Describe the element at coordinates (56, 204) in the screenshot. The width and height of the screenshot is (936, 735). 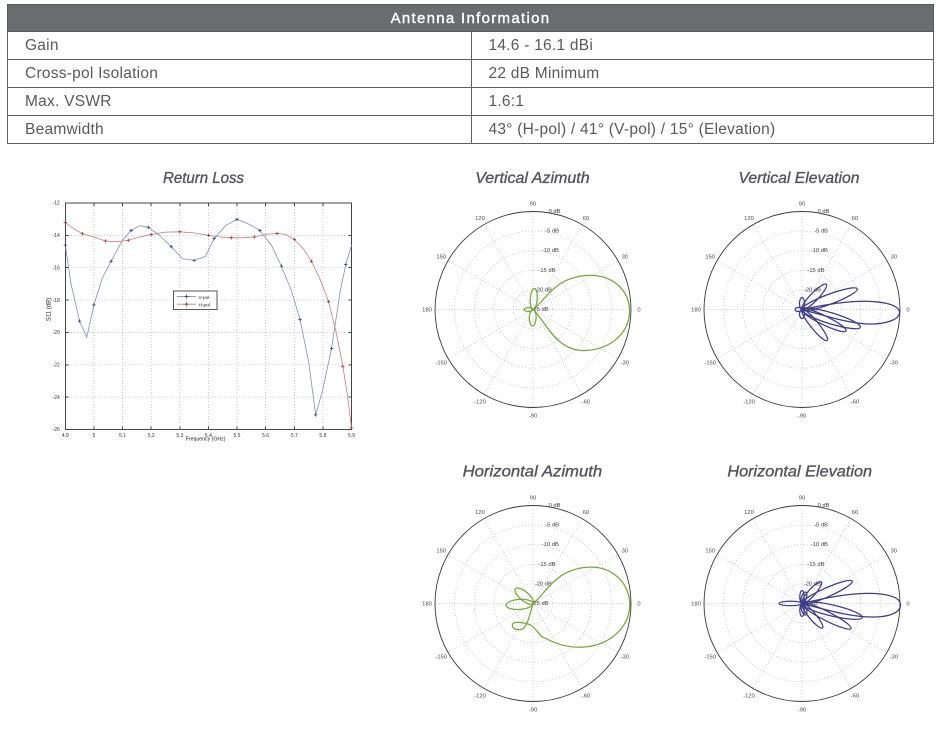
I see `svg-text: -12` at that location.